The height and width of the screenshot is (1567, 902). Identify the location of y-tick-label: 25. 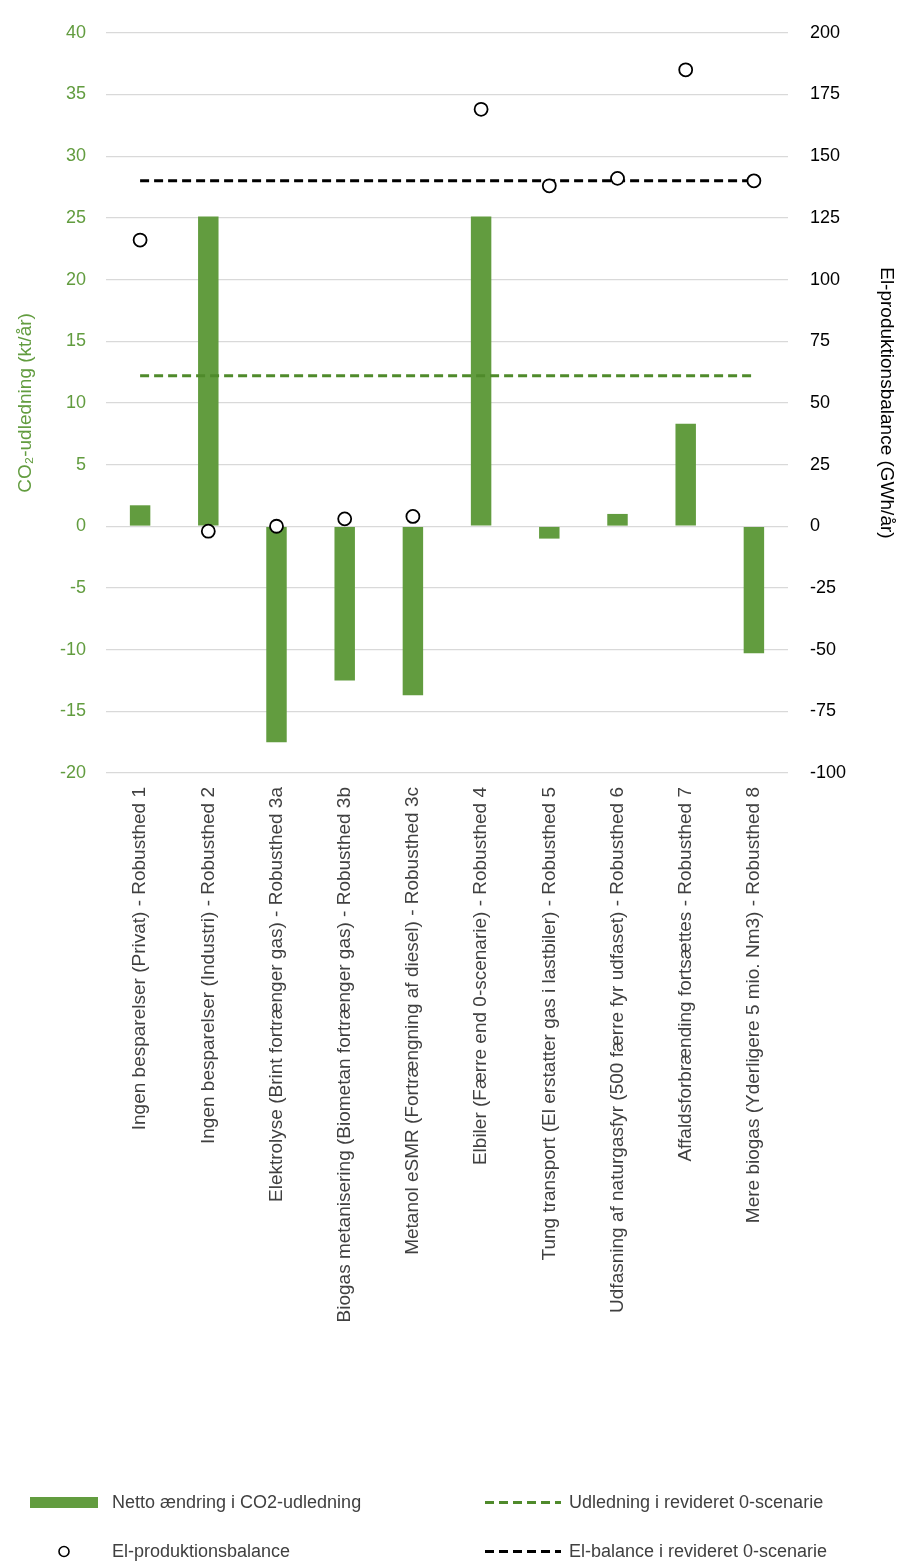
(75, 216).